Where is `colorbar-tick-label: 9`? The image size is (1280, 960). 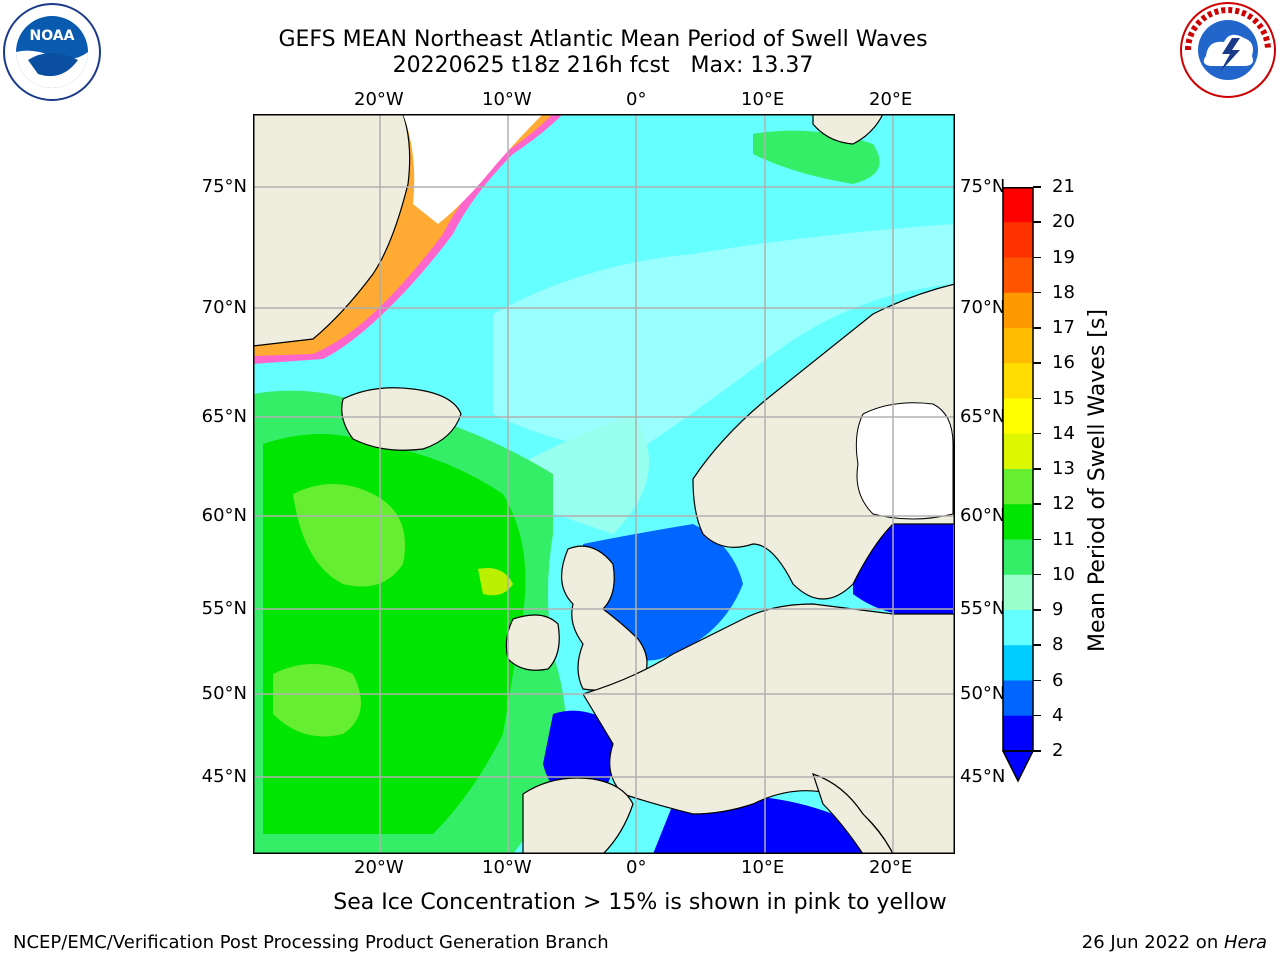
colorbar-tick-label: 9 is located at coordinates (1058, 609).